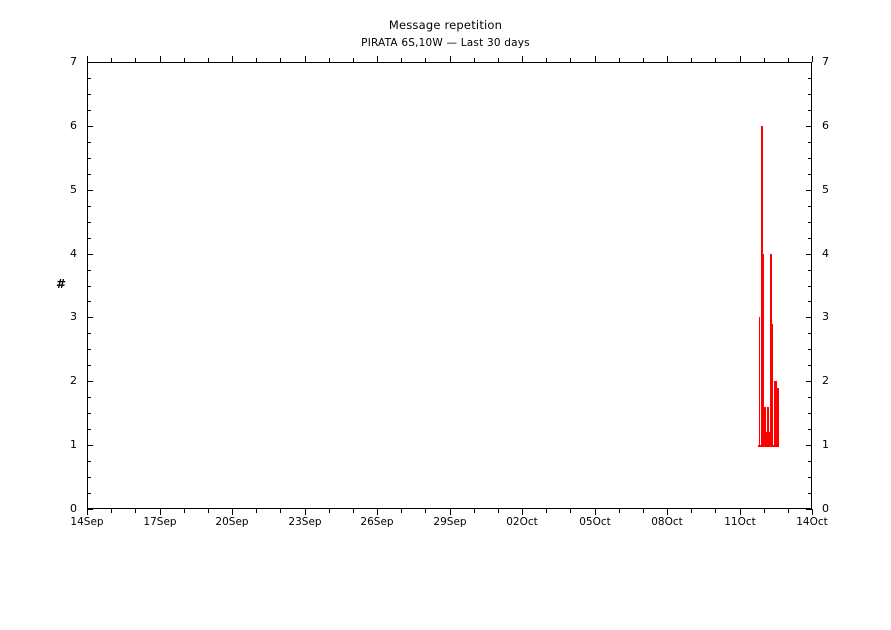 The image size is (891, 630). I want to click on y-tick-label-right: 6, so click(825, 125).